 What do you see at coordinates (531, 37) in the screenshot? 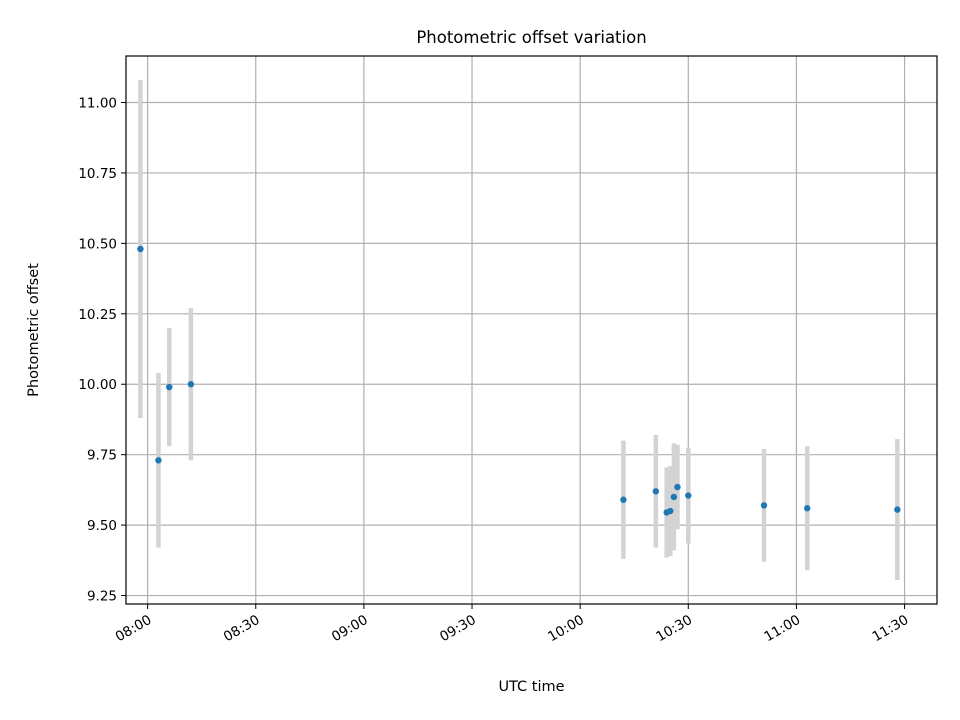
I see `chart-title: Photometric offset variation` at bounding box center [531, 37].